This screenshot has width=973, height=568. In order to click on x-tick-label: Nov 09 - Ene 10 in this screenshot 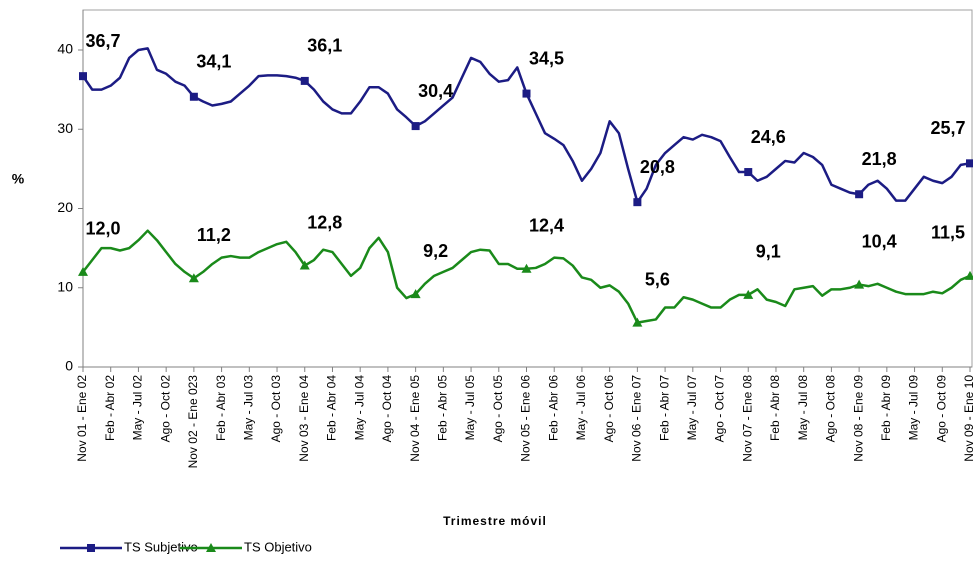, I will do `click(967, 418)`.